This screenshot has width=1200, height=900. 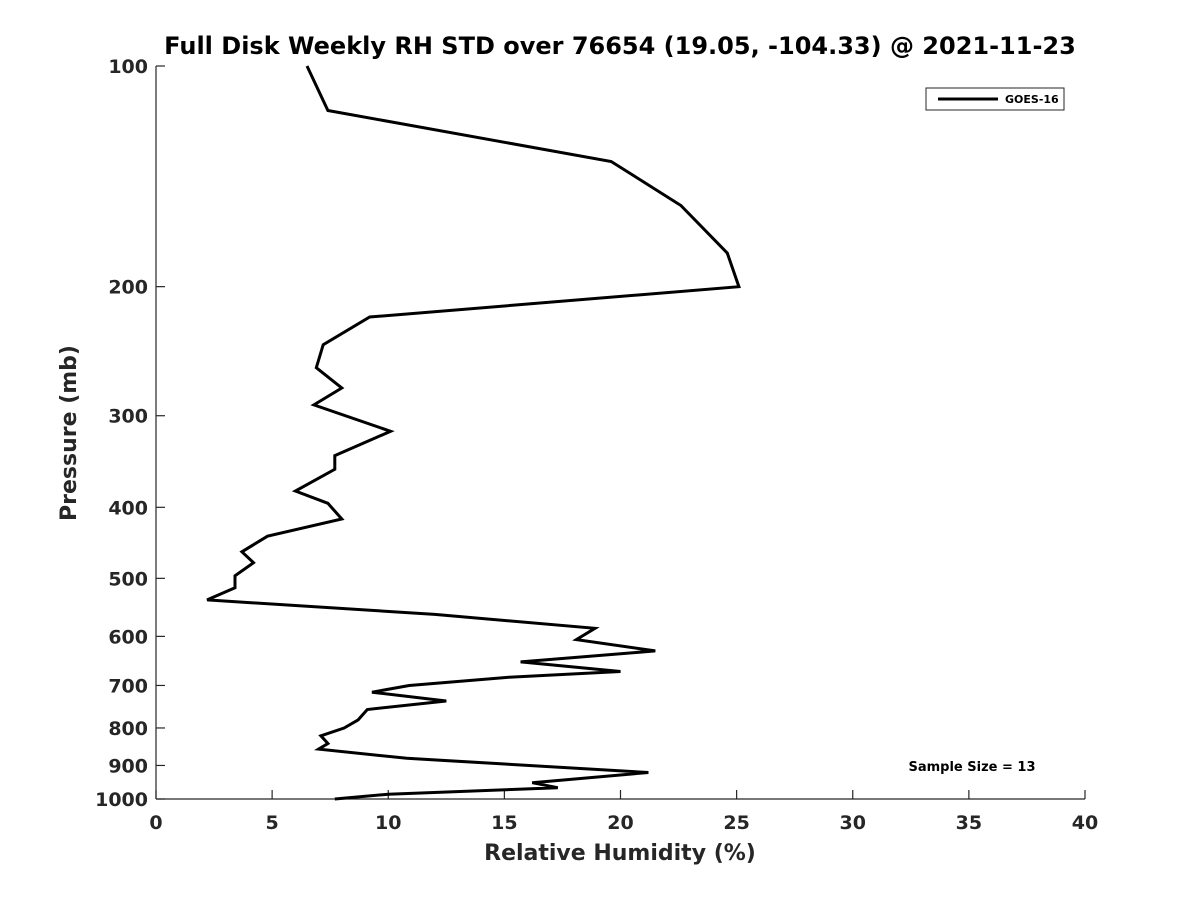 I want to click on x-tick-label: 30, so click(x=853, y=823).